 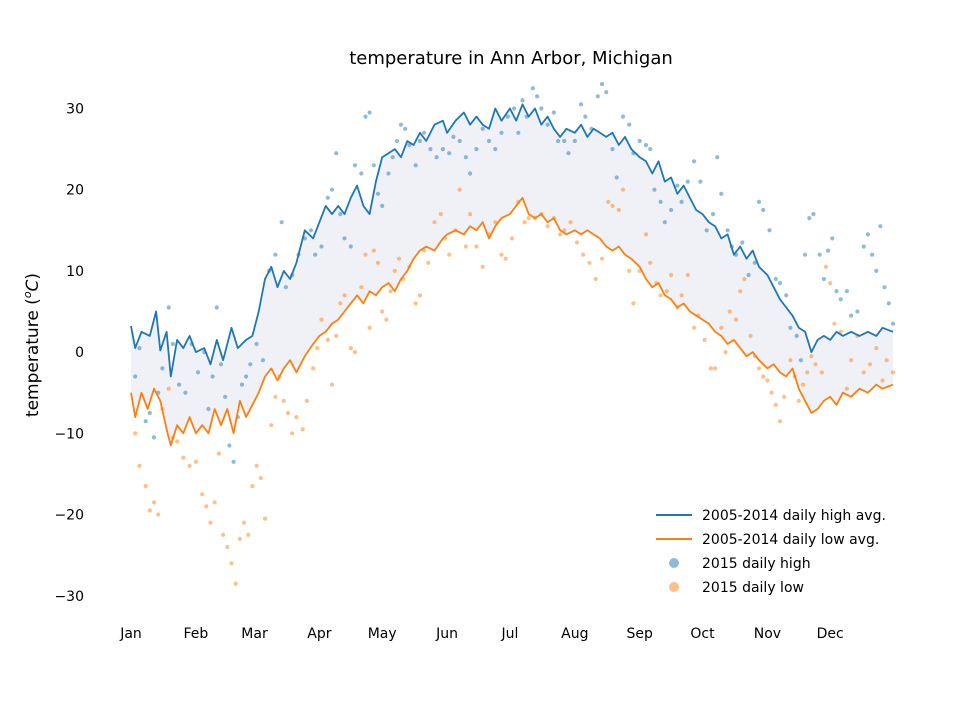 What do you see at coordinates (75, 272) in the screenshot?
I see `y-tick-label: 10` at bounding box center [75, 272].